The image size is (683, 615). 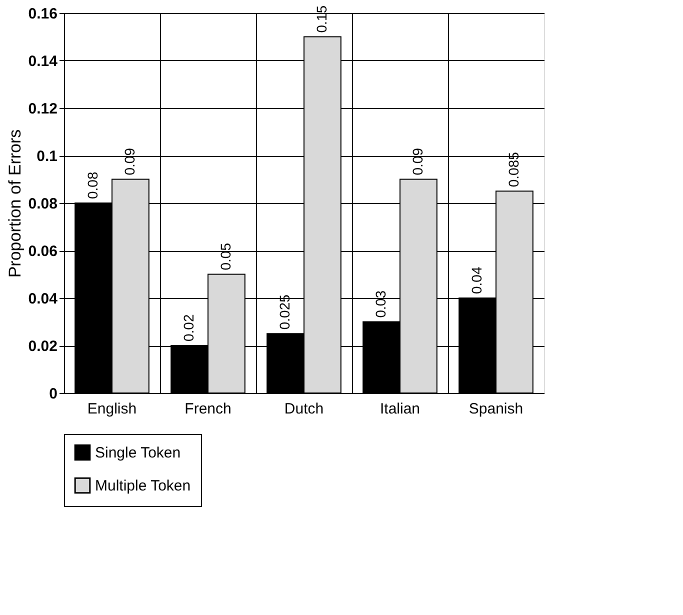 I want to click on y-tick-label: 0.14, so click(x=43, y=61).